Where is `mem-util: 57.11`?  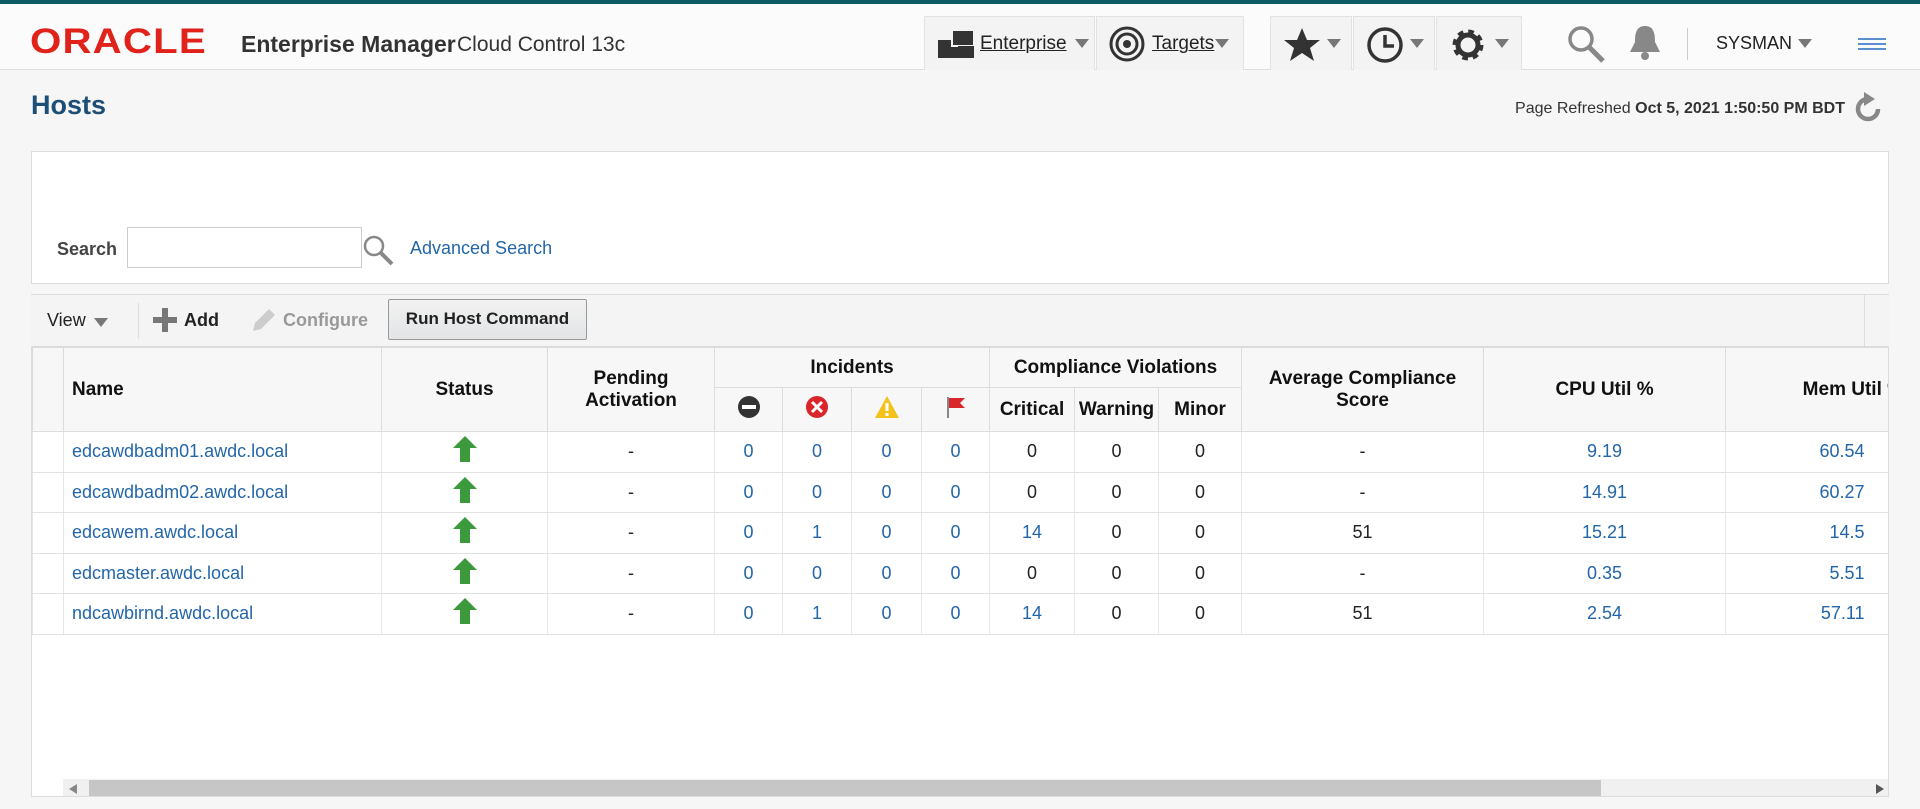 mem-util: 57.11 is located at coordinates (1806, 614).